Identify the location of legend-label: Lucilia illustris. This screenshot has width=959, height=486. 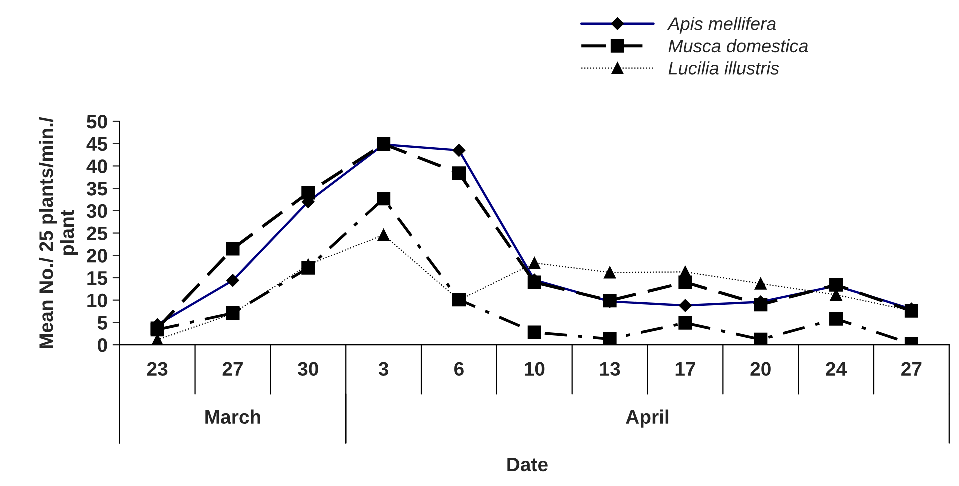
(724, 68).